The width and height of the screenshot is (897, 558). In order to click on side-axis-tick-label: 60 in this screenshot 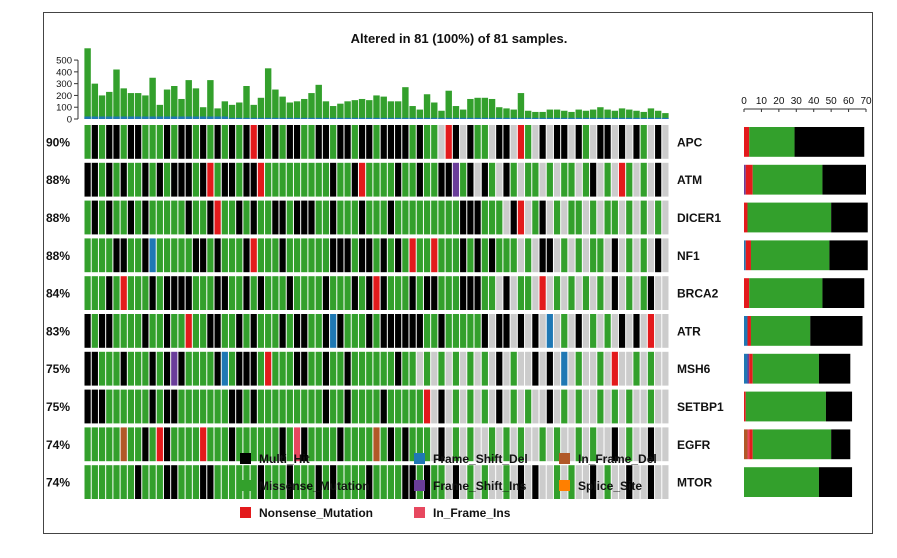, I will do `click(849, 101)`.